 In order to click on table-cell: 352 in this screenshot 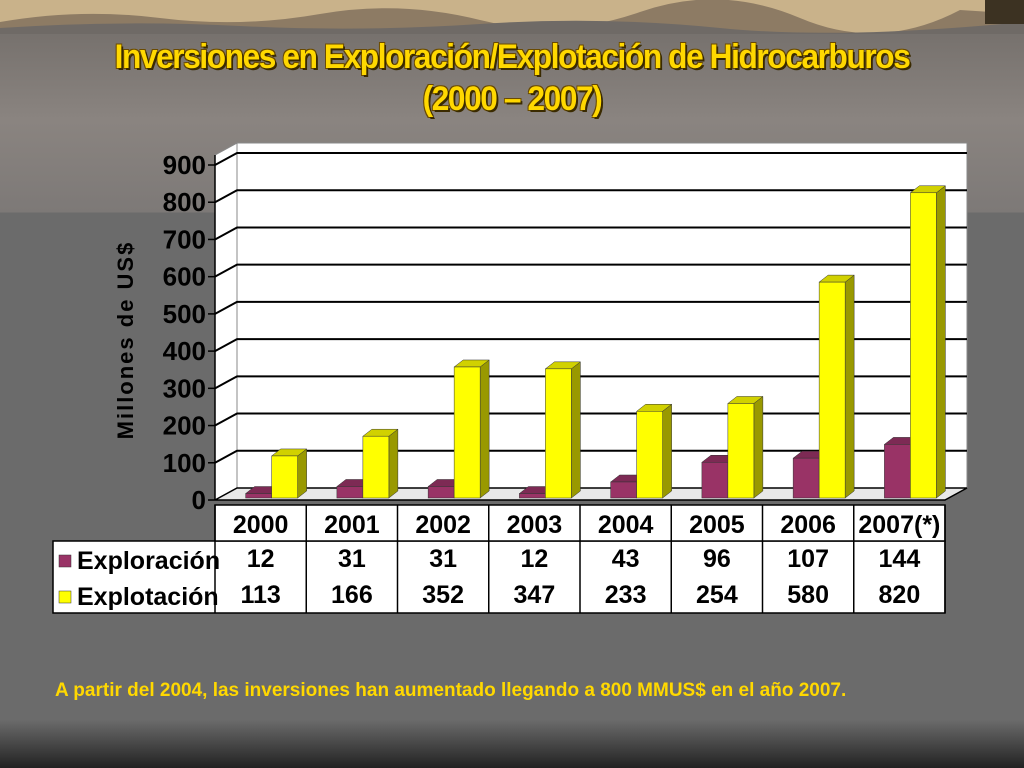, I will do `click(443, 595)`.